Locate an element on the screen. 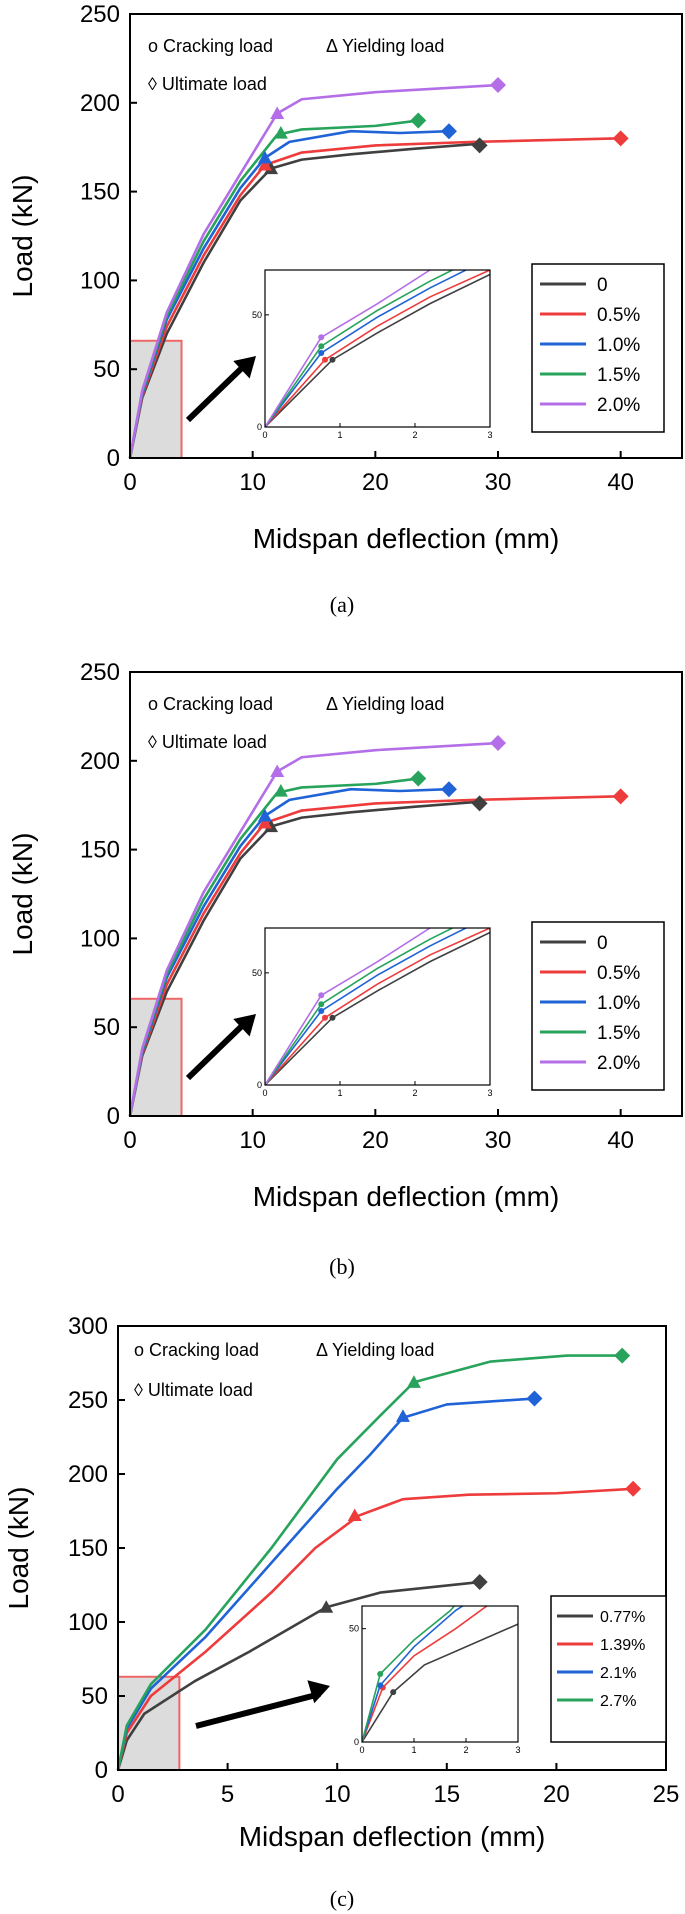  legend-label-0: 0 is located at coordinates (602, 285).